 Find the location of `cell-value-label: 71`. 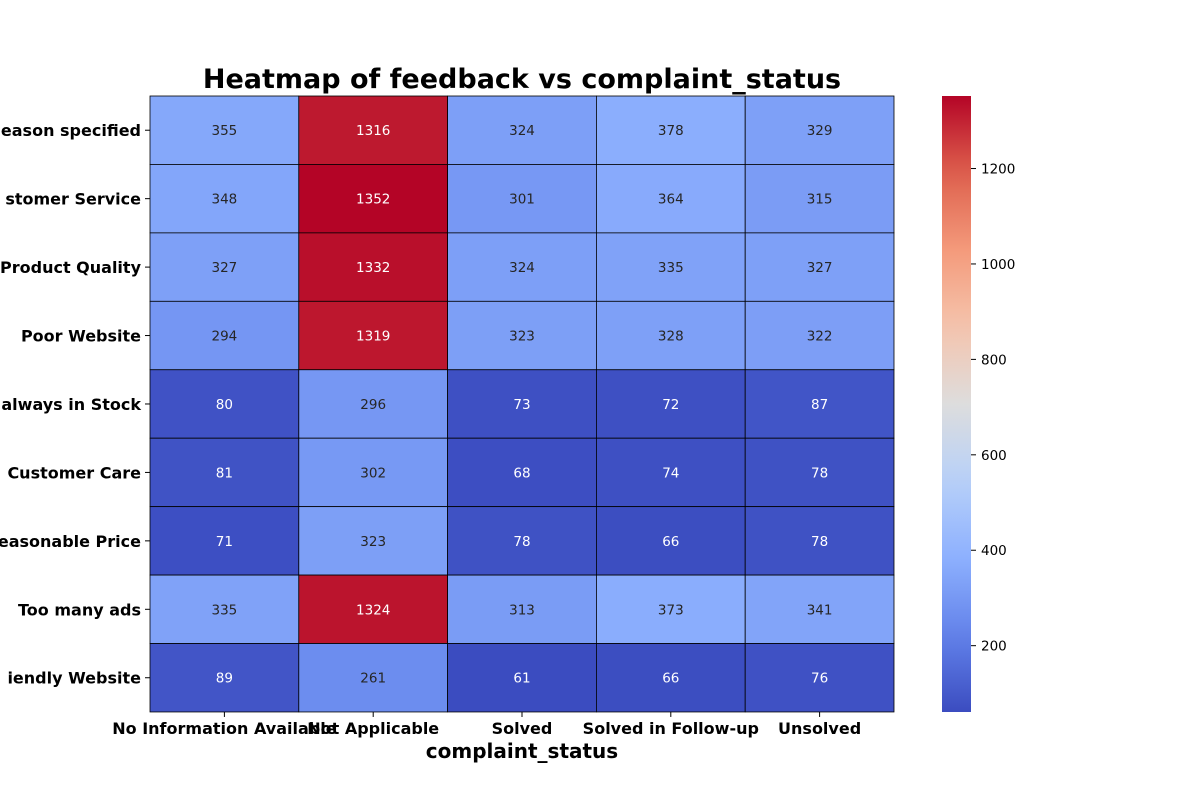

cell-value-label: 71 is located at coordinates (224, 542).